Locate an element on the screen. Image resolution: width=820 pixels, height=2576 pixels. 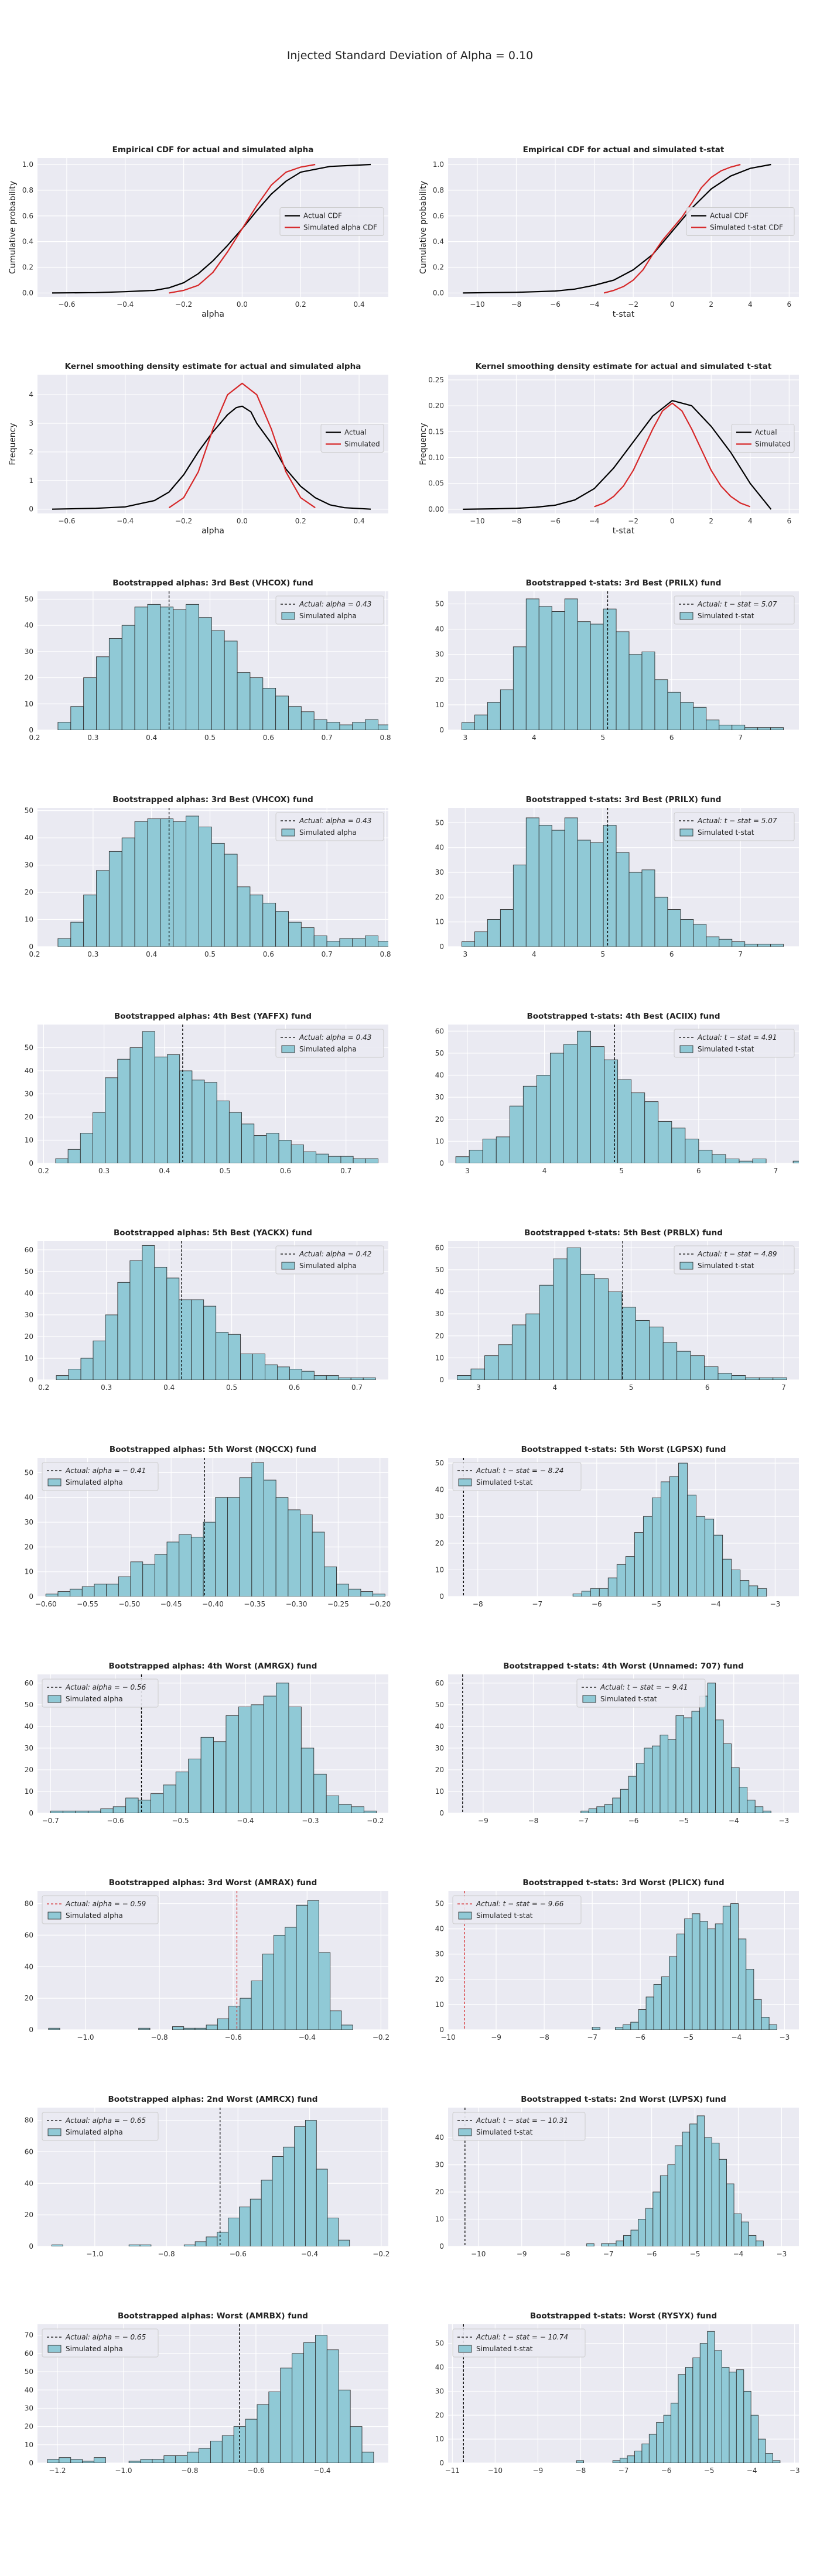
legend-label: Actual: t − stat = 5.07 is located at coordinates (737, 604).